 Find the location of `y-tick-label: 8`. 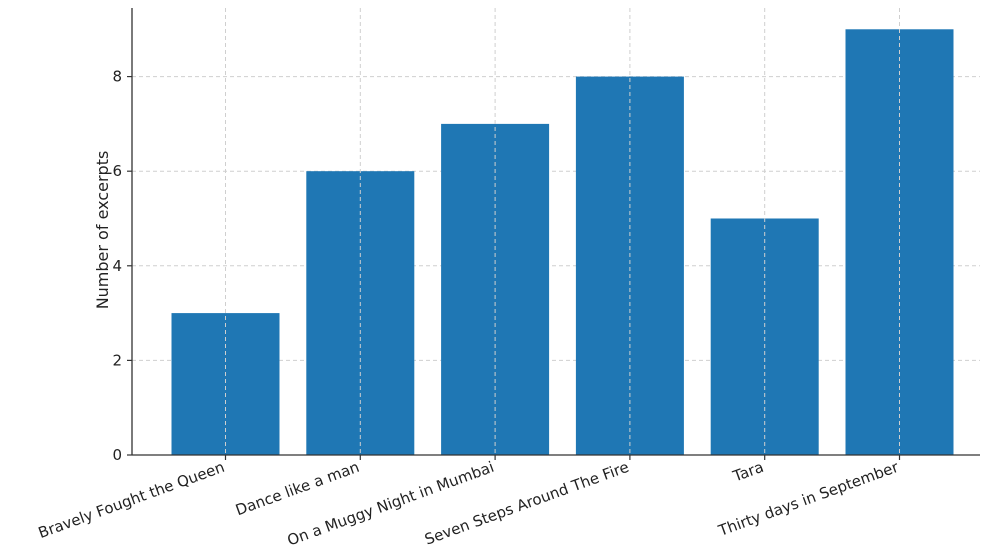

y-tick-label: 8 is located at coordinates (117, 77).